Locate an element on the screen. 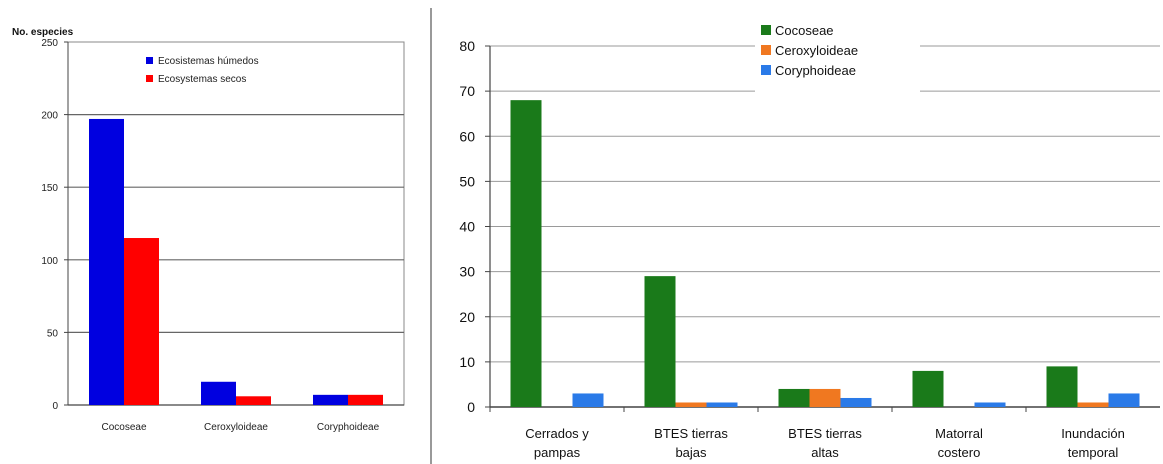 This screenshot has height=464, width=1163. x-category-label-line: bajas is located at coordinates (691, 452).